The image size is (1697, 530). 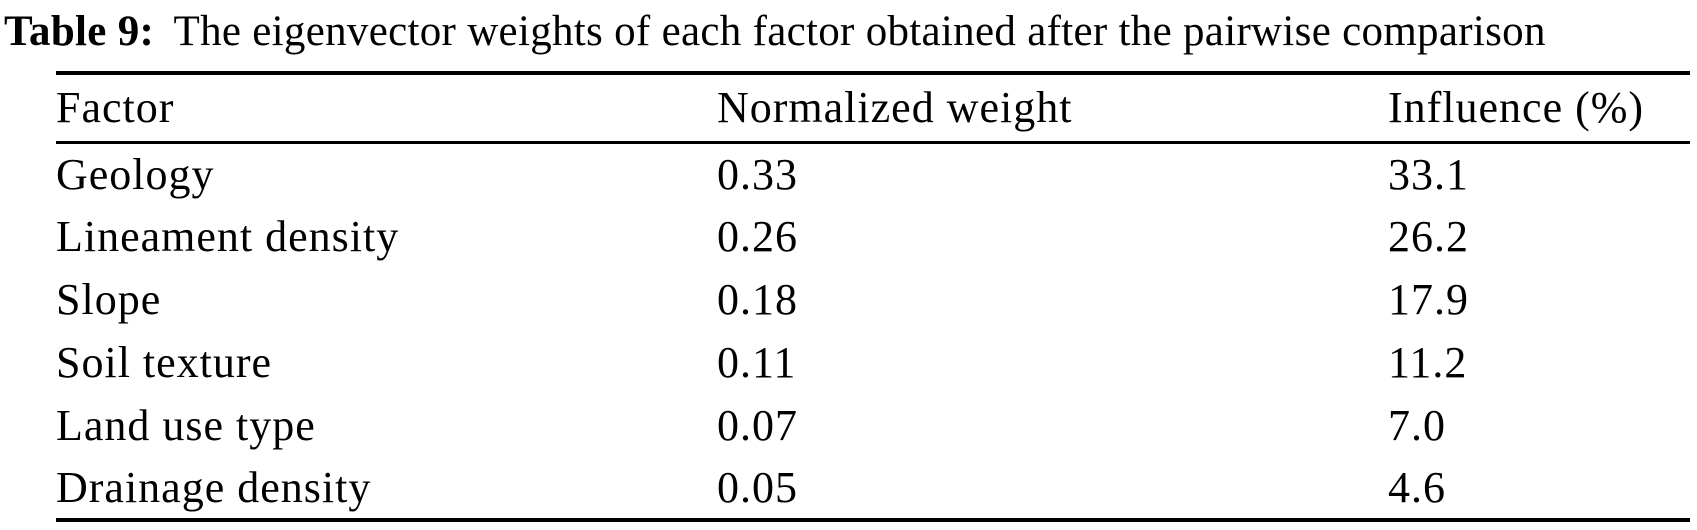 What do you see at coordinates (1428, 174) in the screenshot?
I see `cell-influence: 33.1` at bounding box center [1428, 174].